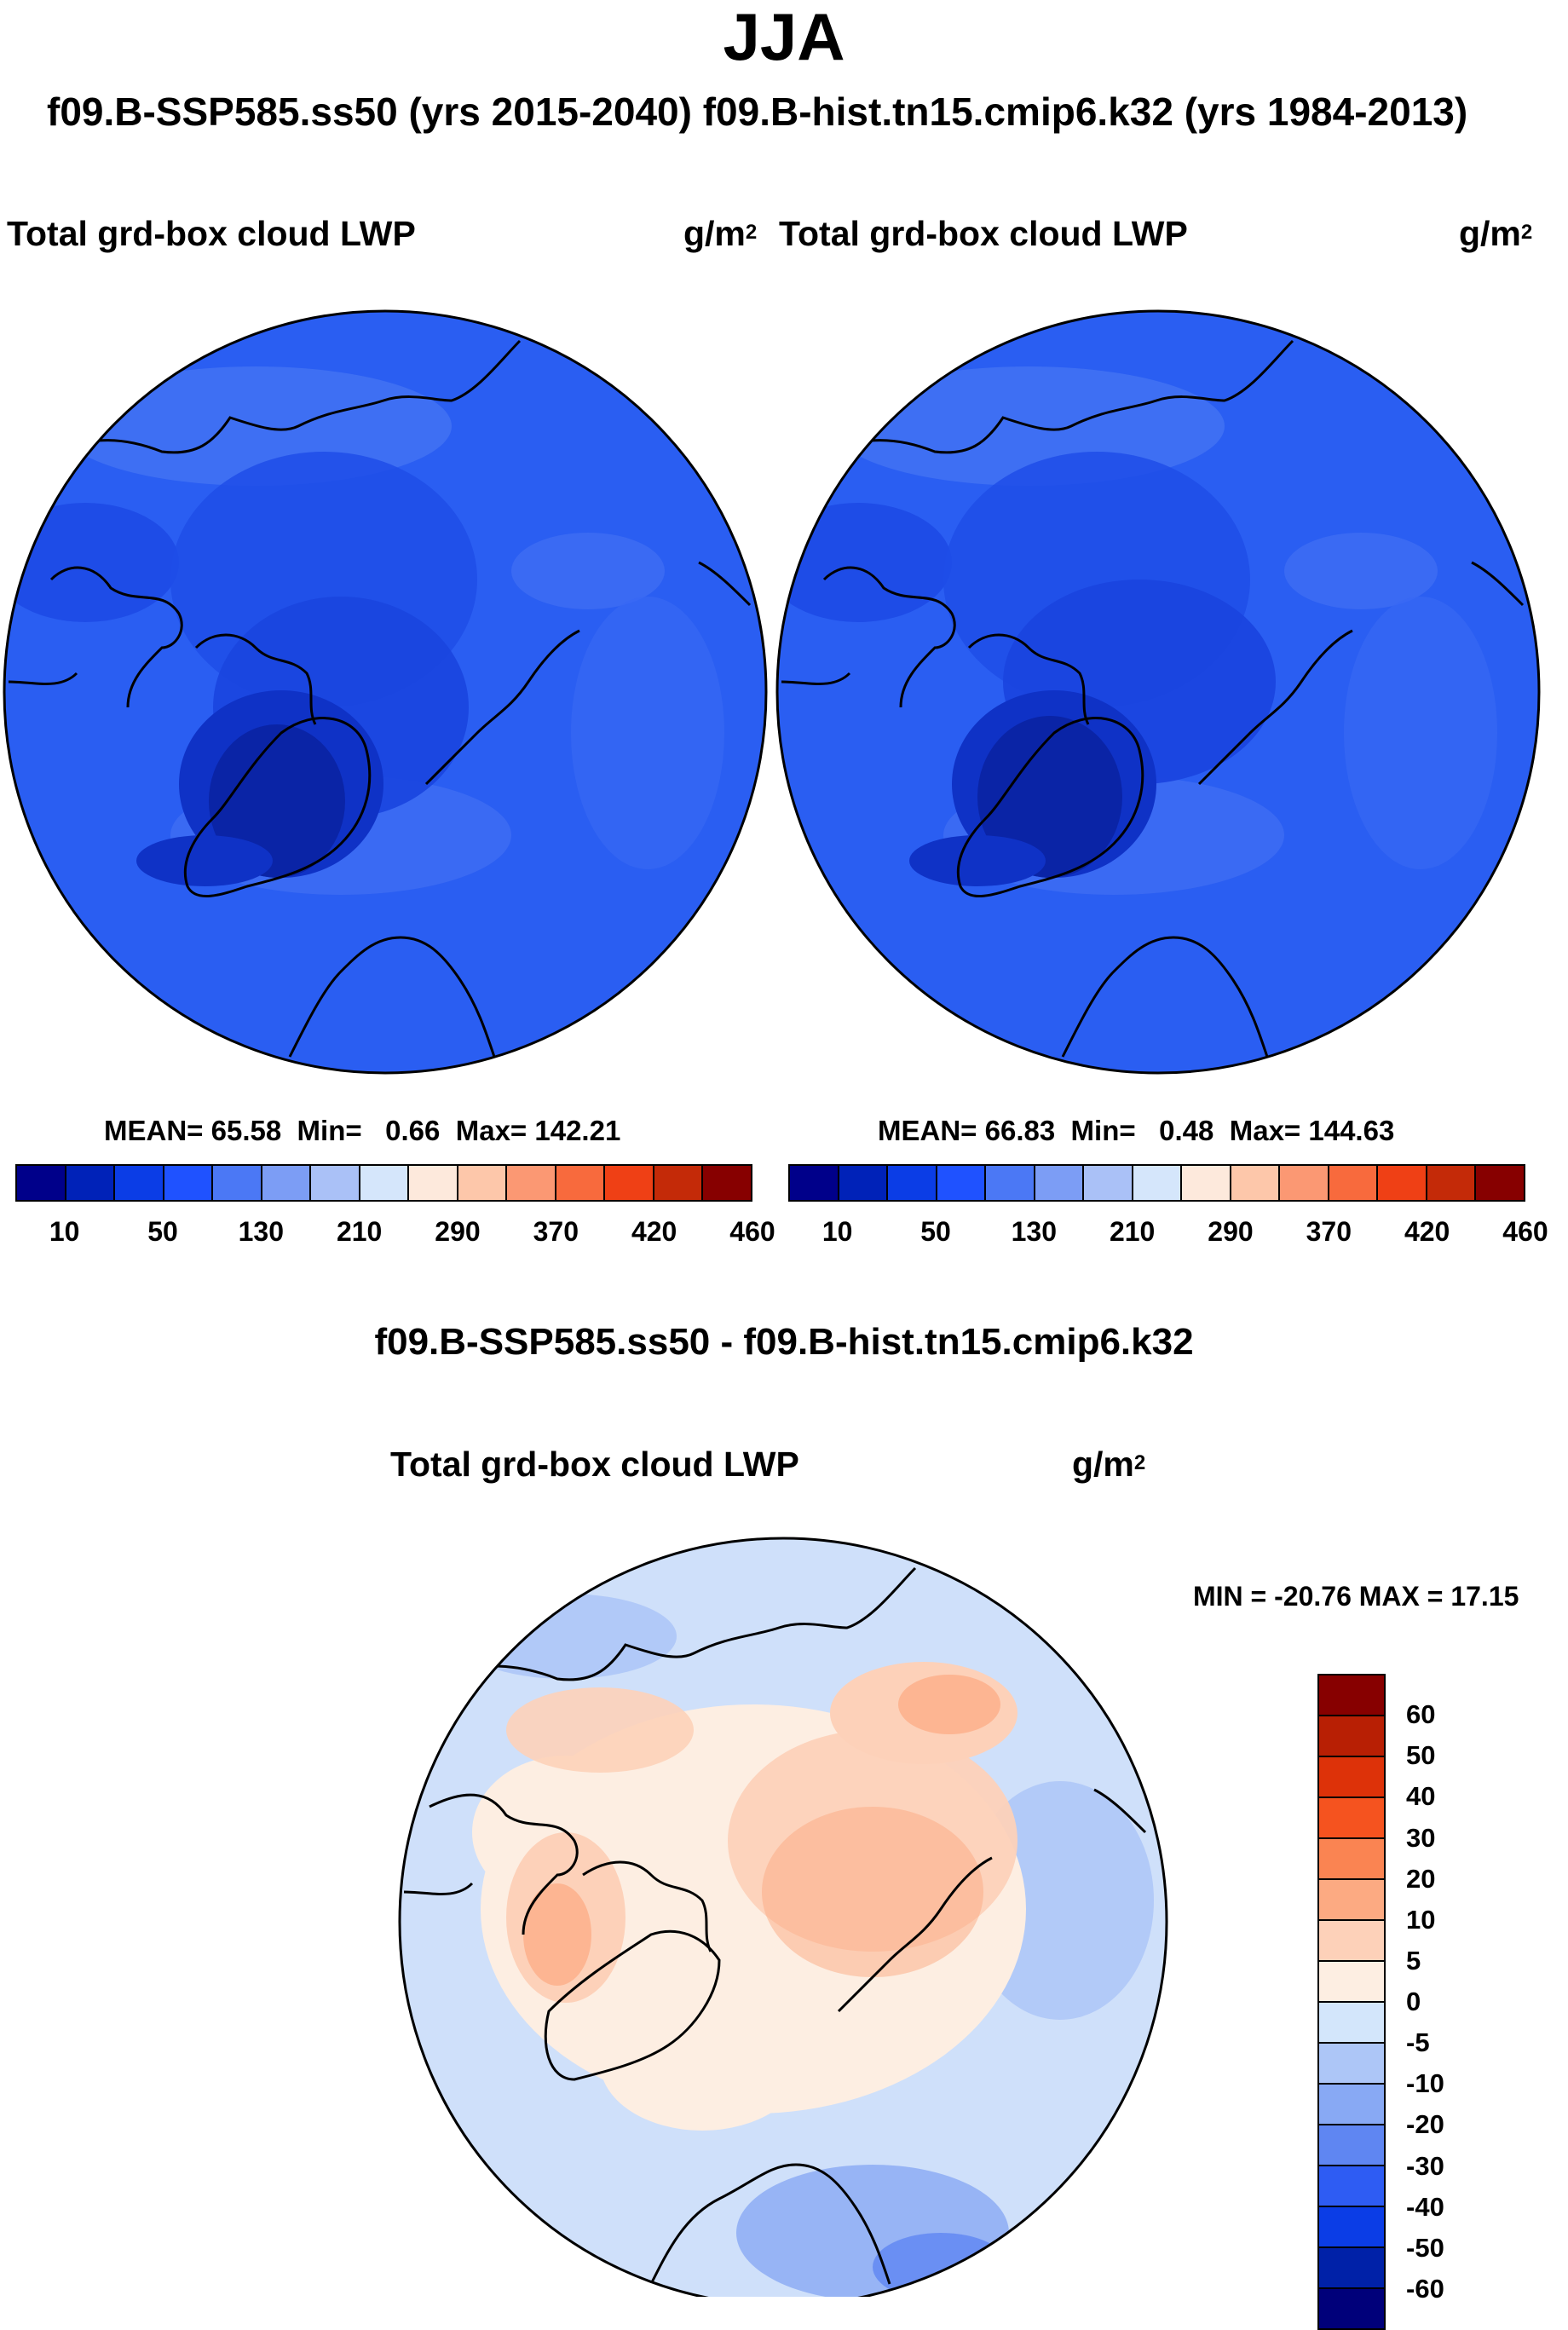  Describe the element at coordinates (784, 37) in the screenshot. I see `season-title: JJA` at that location.